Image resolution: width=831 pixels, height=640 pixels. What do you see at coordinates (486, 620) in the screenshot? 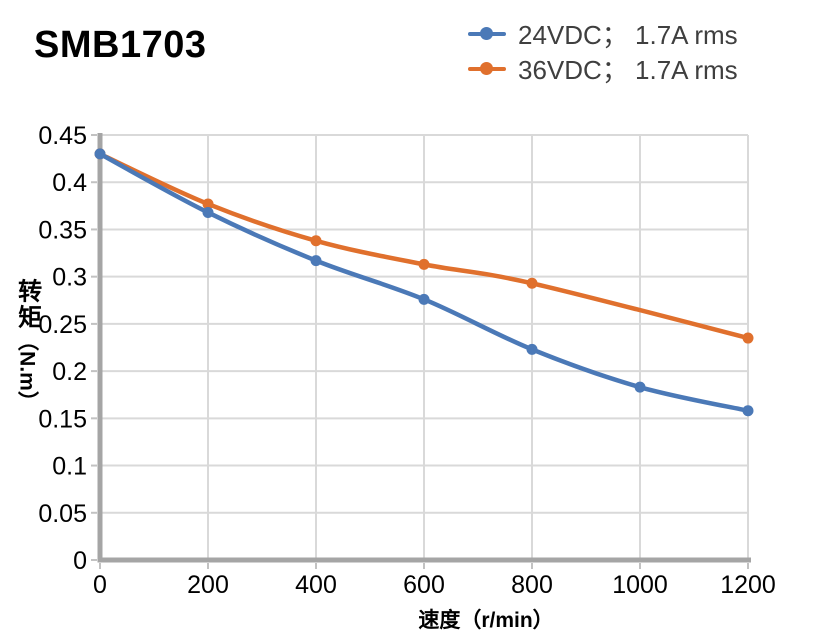
I see `x-axis-title: 速度（r/min）` at bounding box center [486, 620].